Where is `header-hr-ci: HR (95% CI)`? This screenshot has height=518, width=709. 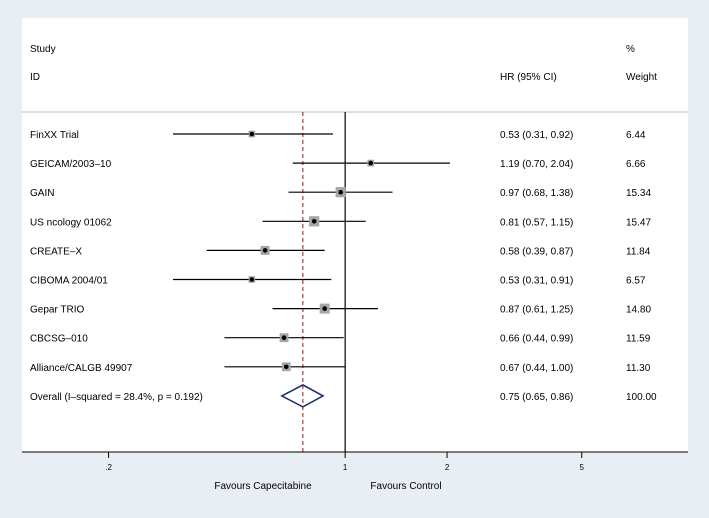 header-hr-ci: HR (95% CI) is located at coordinates (528, 77).